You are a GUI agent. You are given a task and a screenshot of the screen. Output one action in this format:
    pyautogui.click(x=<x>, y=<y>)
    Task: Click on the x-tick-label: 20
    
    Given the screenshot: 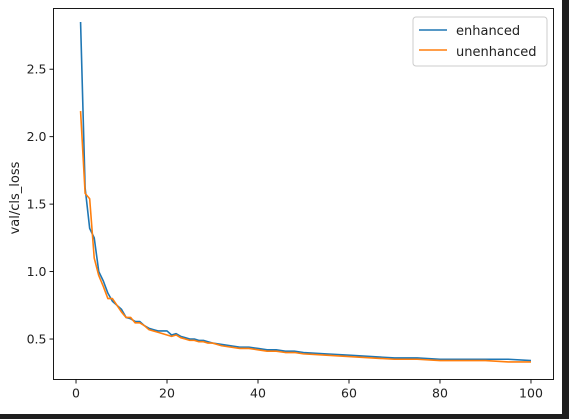 What is the action you would take?
    pyautogui.click(x=167, y=393)
    